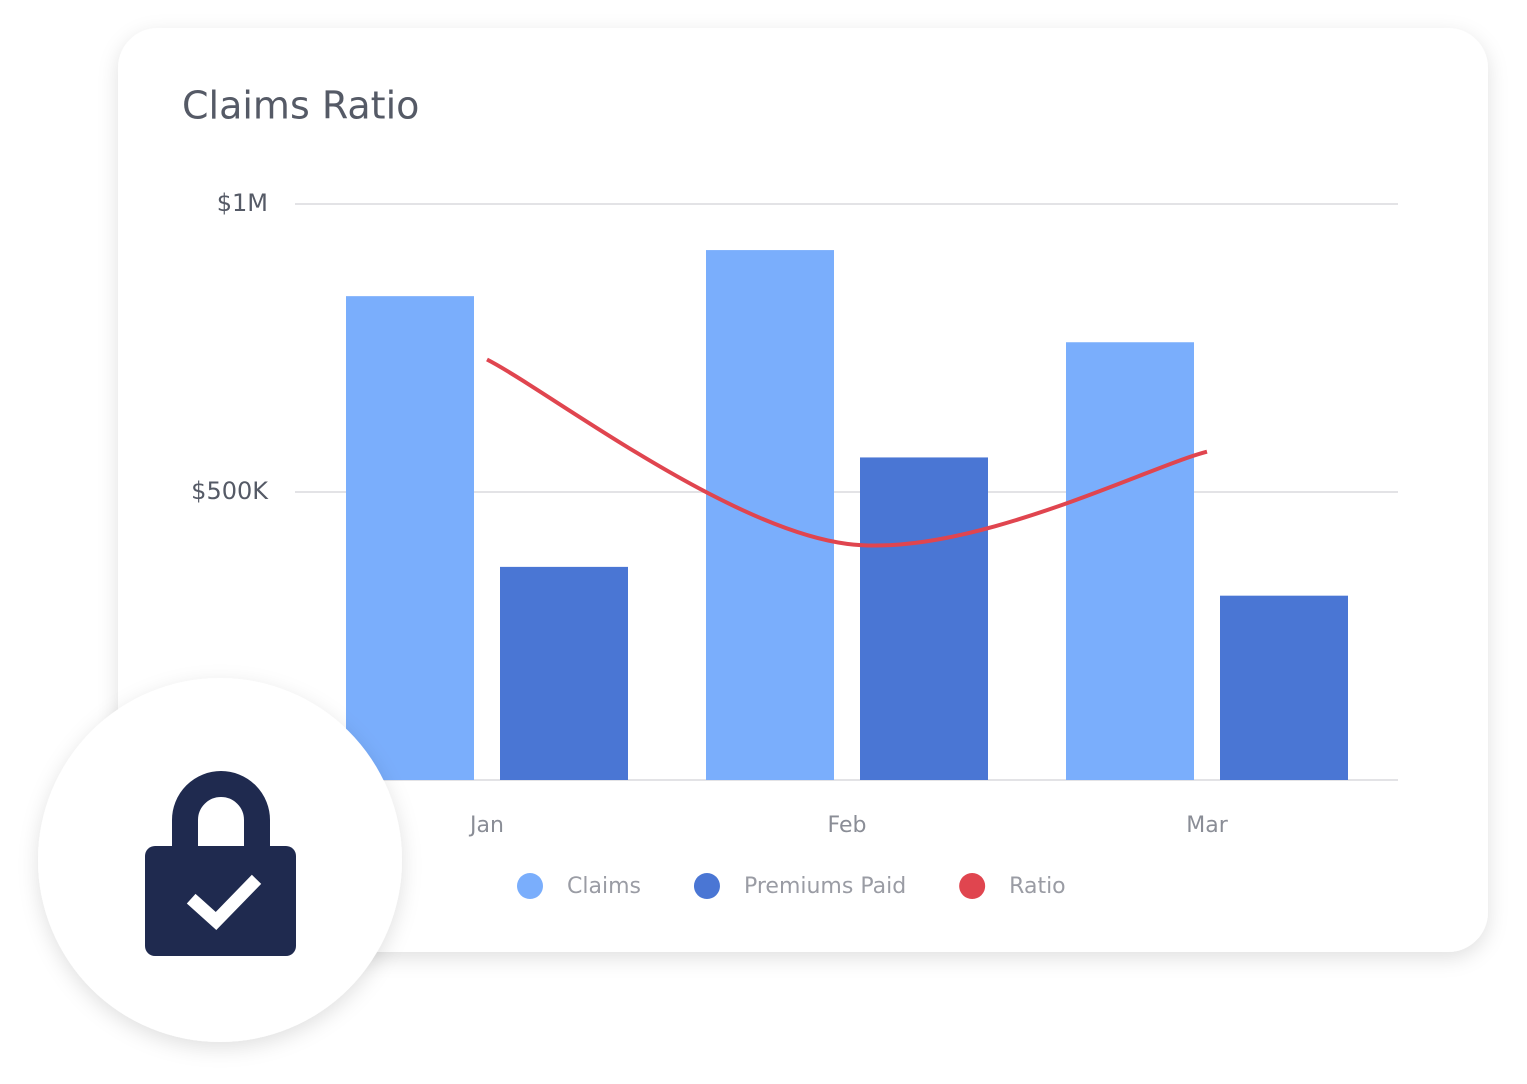  I want to click on x-tick-label: Jan, so click(486, 825).